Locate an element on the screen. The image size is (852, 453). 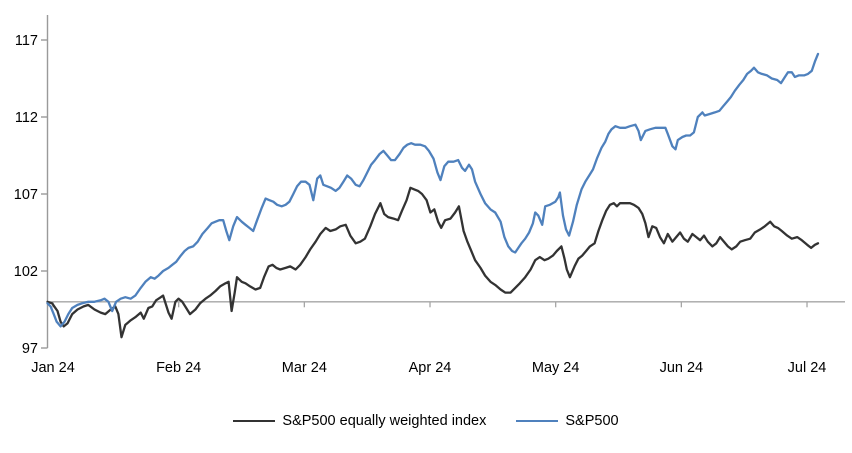
sp500-line-swatch is located at coordinates (537, 421).